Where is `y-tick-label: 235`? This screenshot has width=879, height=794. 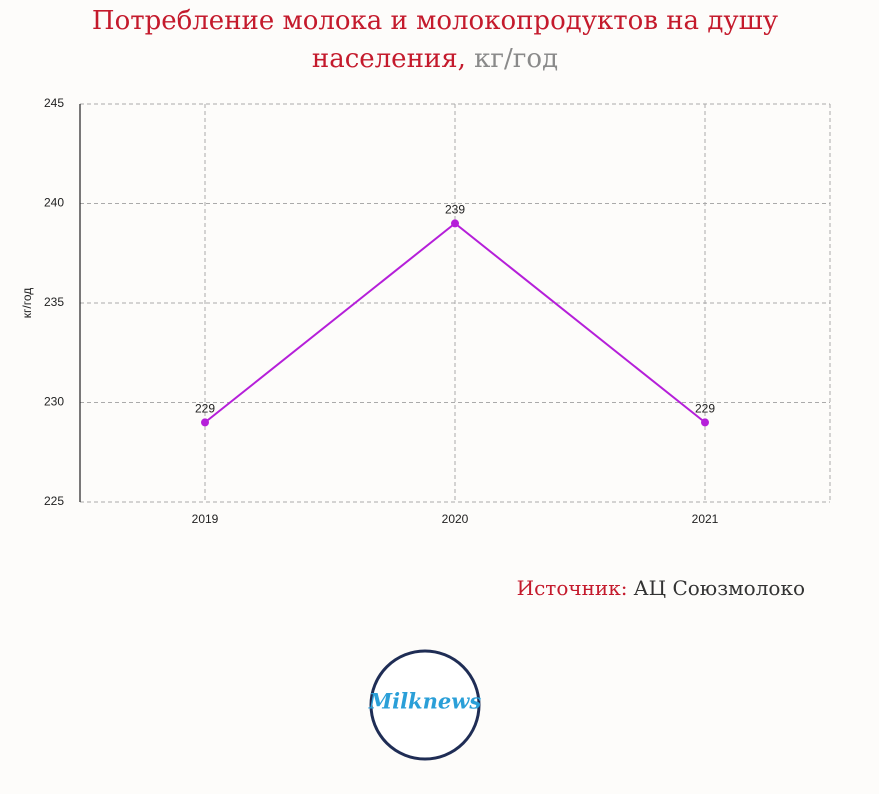
y-tick-label: 235 is located at coordinates (54, 302).